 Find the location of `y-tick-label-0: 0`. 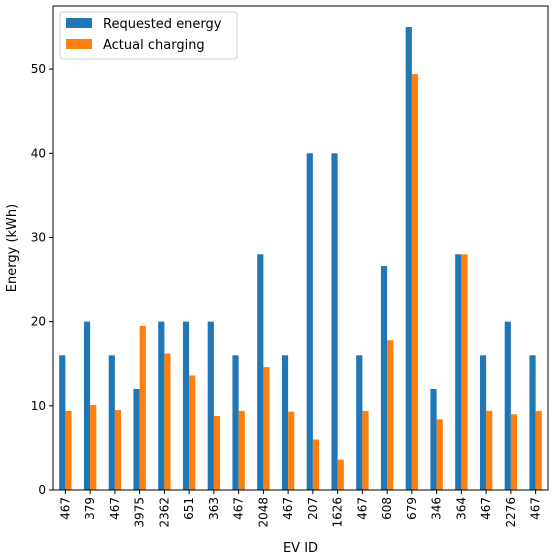

y-tick-label-0: 0 is located at coordinates (42, 490).